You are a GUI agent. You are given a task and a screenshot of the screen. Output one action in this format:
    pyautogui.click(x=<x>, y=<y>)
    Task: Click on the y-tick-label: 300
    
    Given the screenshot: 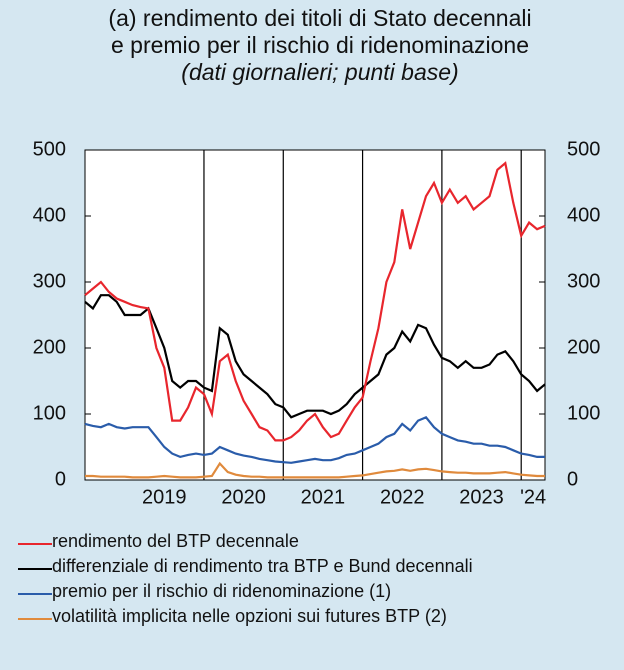 What is the action you would take?
    pyautogui.click(x=49, y=281)
    